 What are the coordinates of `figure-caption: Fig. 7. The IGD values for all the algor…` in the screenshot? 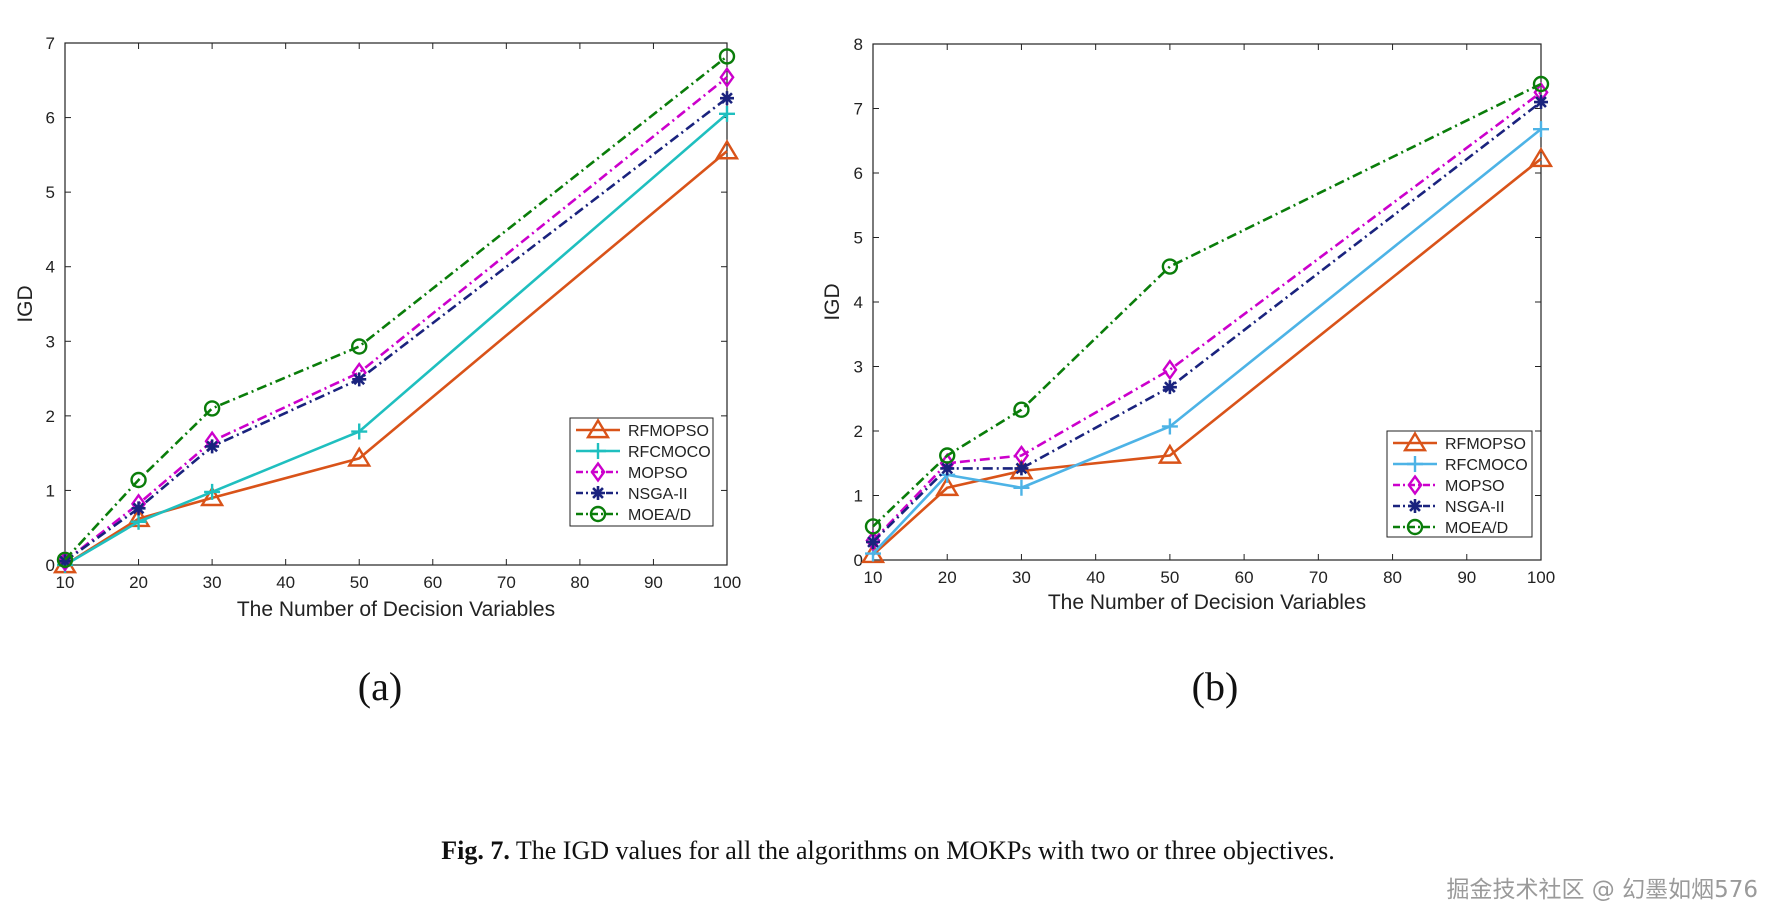 It's located at (888, 851).